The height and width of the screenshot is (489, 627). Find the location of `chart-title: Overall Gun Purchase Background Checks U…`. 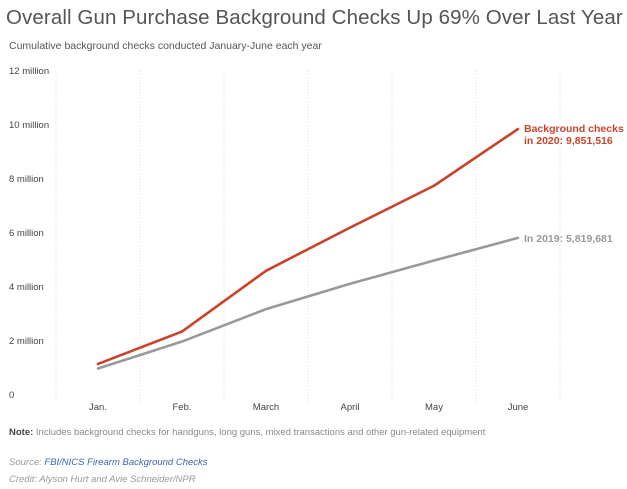

chart-title: Overall Gun Purchase Background Checks U… is located at coordinates (314, 17).